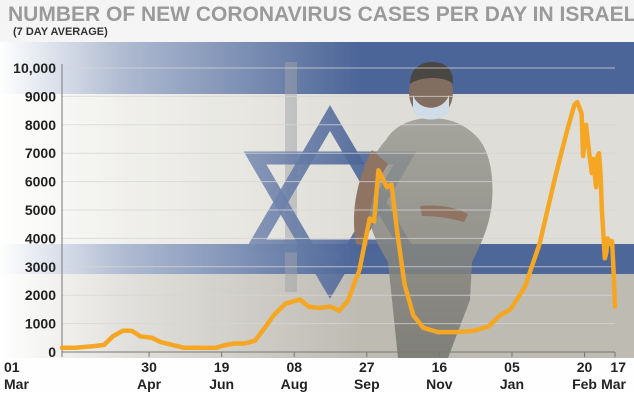 This screenshot has width=634, height=406. Describe the element at coordinates (12, 367) in the screenshot. I see `x-tick-day: 01` at that location.